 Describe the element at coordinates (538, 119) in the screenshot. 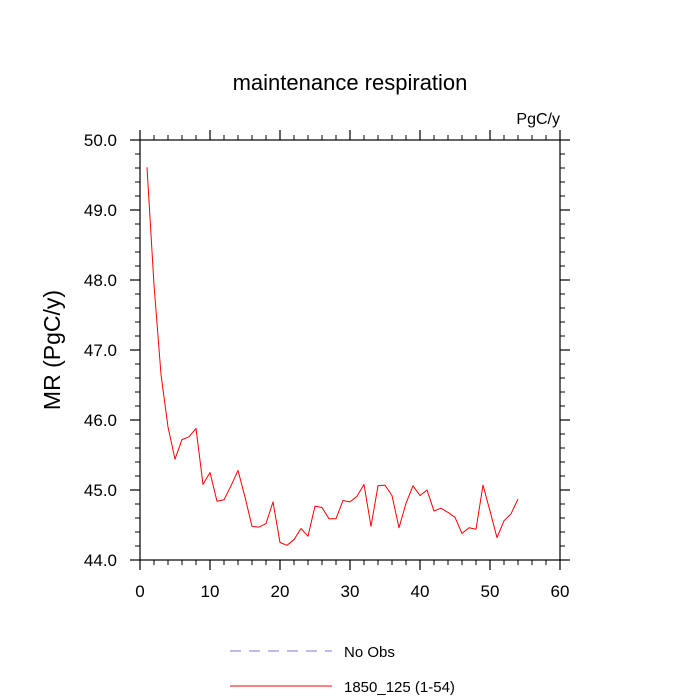

I see `units-label: PgC/y` at that location.